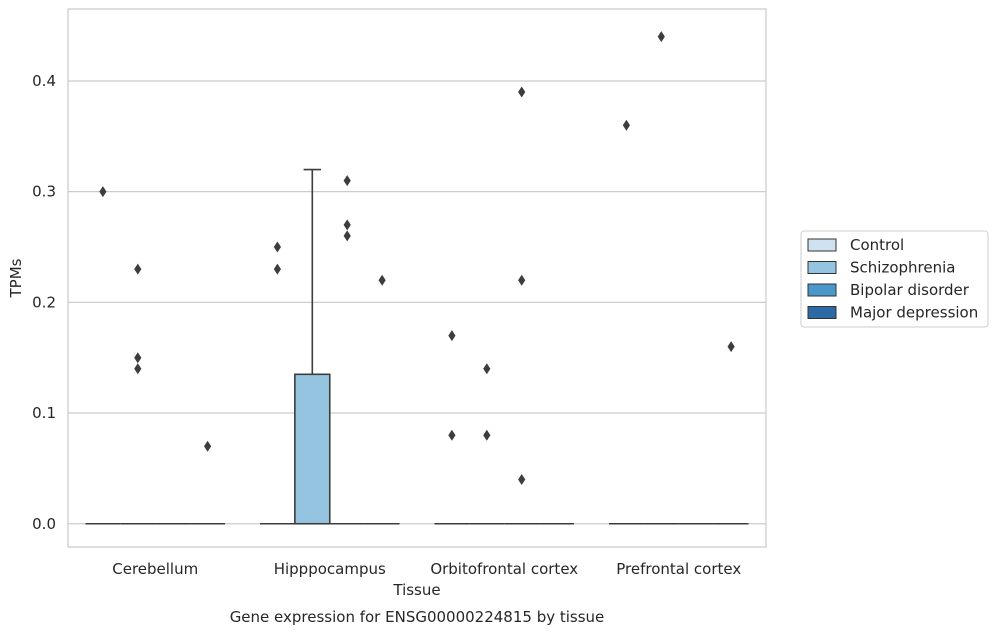 This screenshot has height=634, width=997. Describe the element at coordinates (416, 590) in the screenshot. I see `x-axis-label: Tissue` at that location.